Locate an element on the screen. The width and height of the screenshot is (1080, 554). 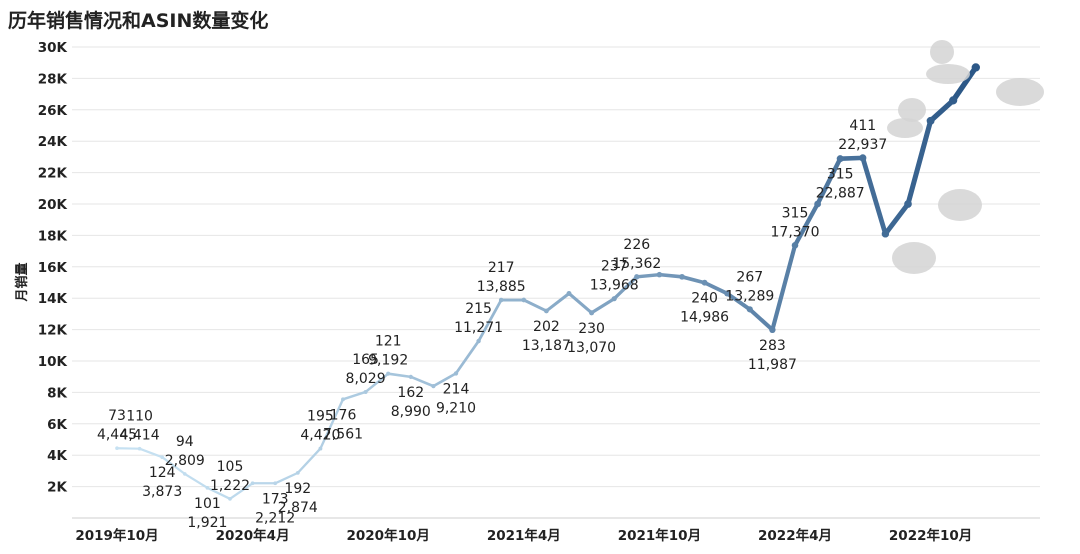
data-label-asin: 162 is located at coordinates (410, 393).